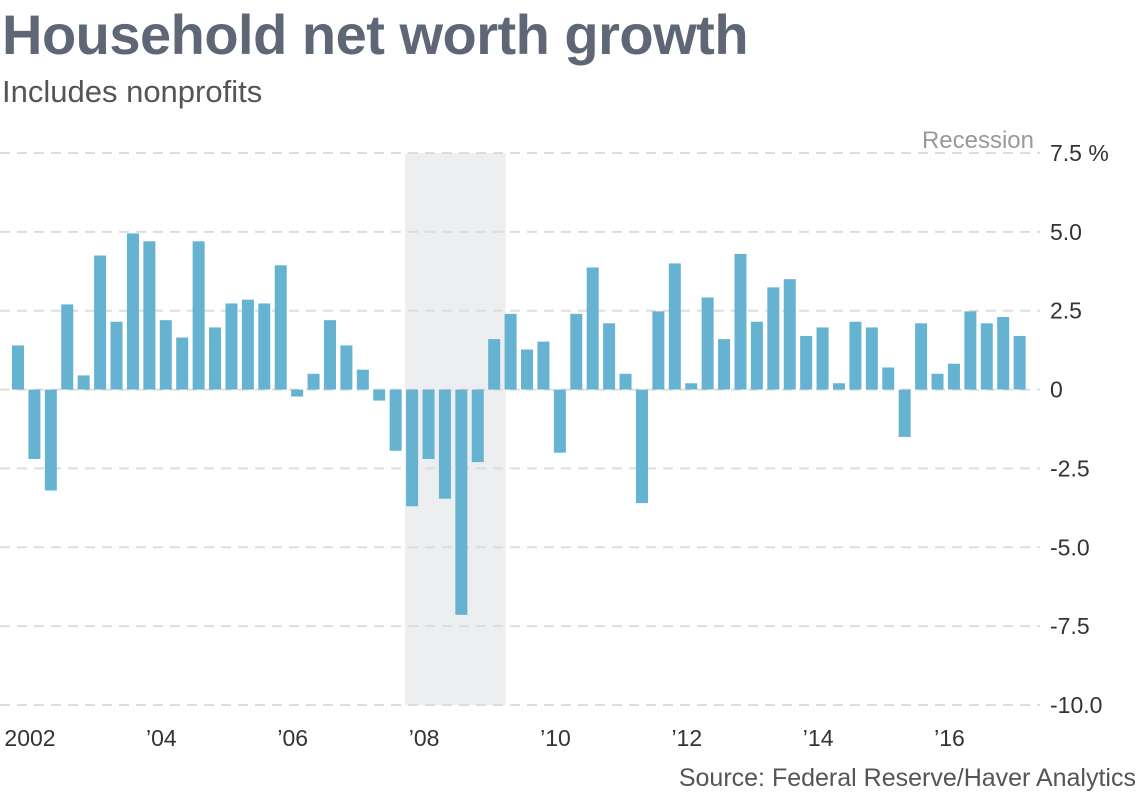  Describe the element at coordinates (1070, 547) in the screenshot. I see `y-tick-label: -5.0` at that location.